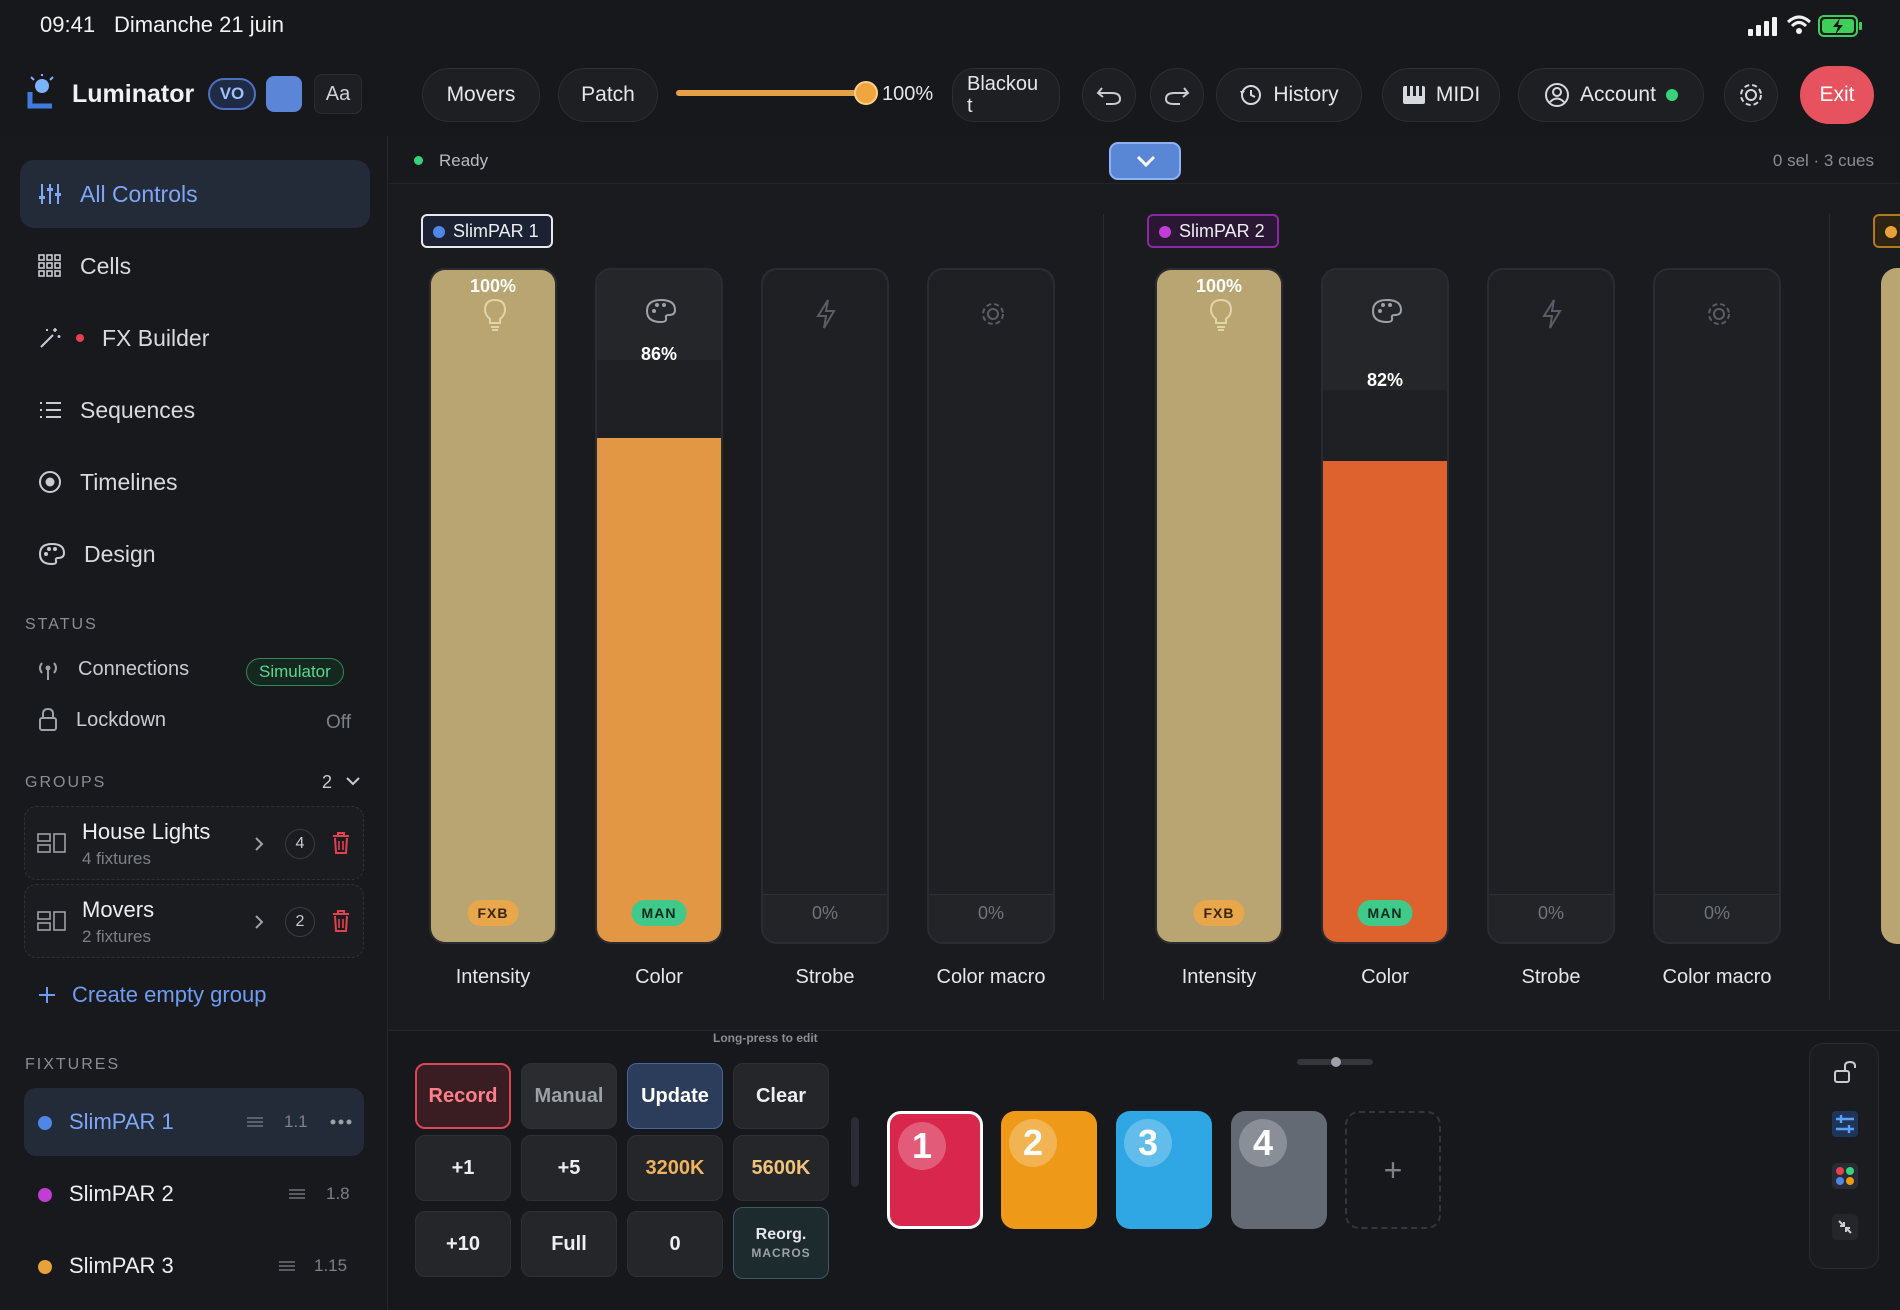 The width and height of the screenshot is (1900, 1310). Describe the element at coordinates (1109, 95) in the screenshot. I see `undo-button` at that location.